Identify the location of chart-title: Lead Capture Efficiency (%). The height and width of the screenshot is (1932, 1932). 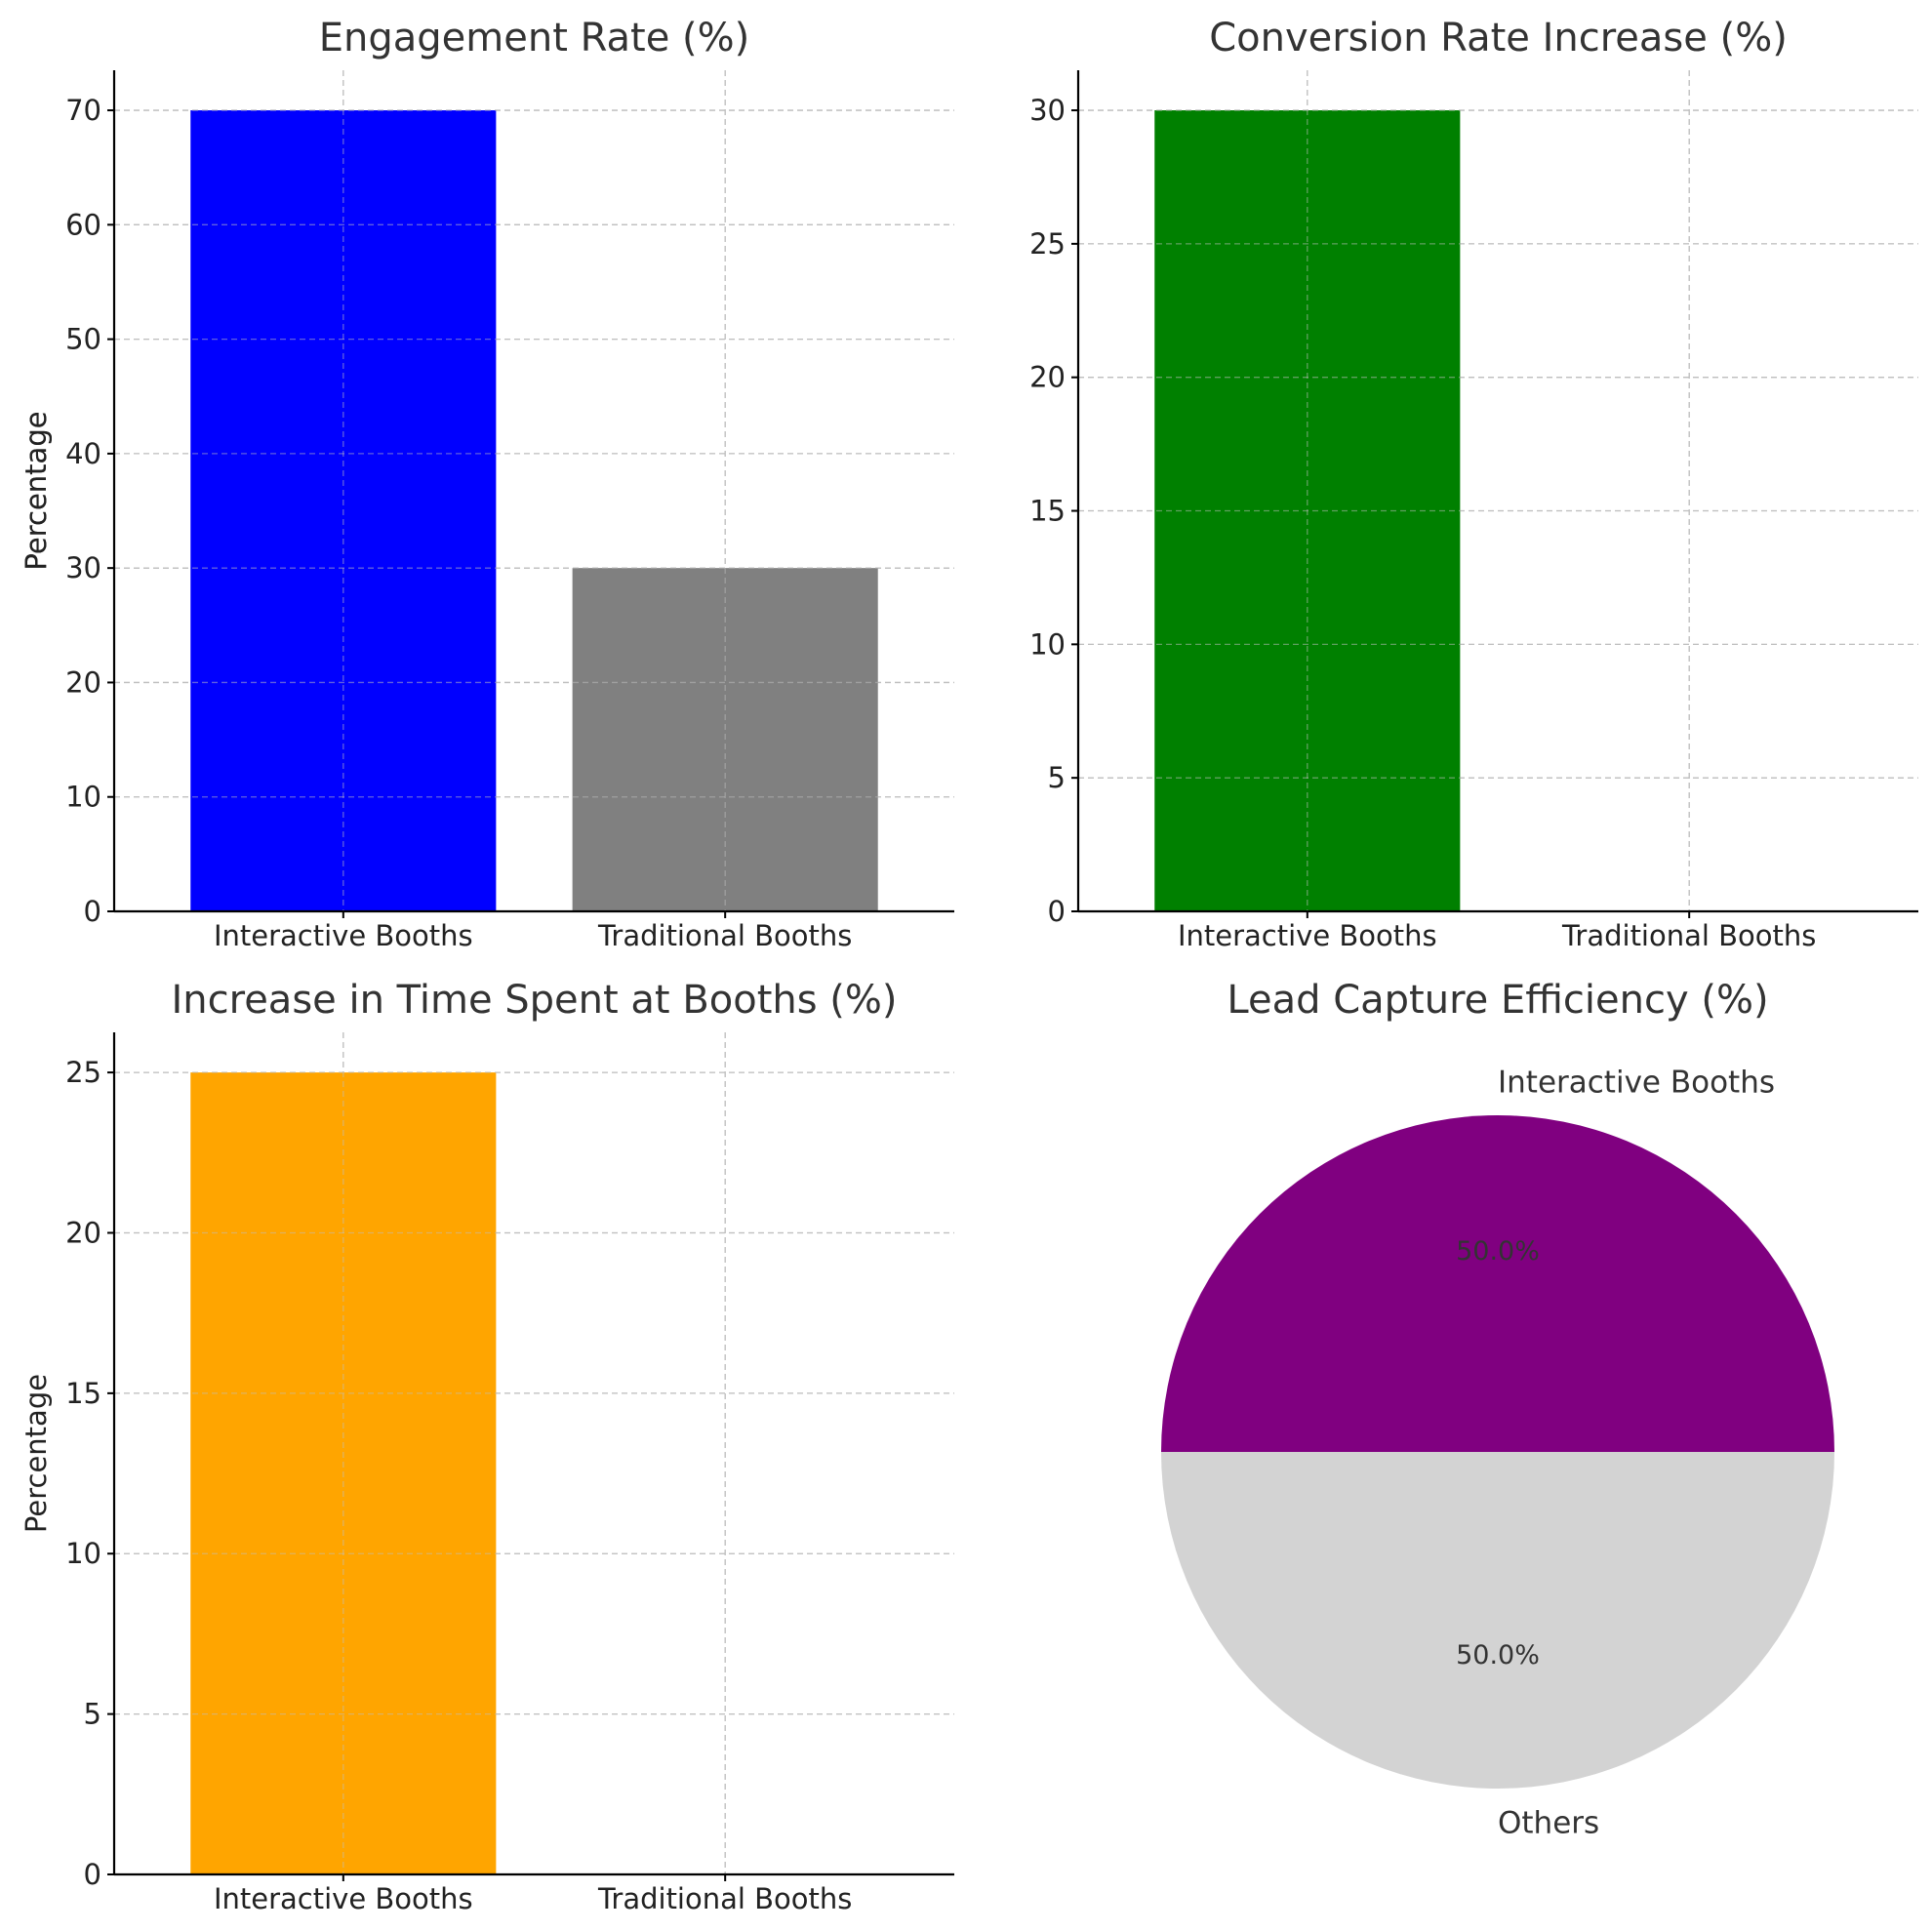
(1497, 1000).